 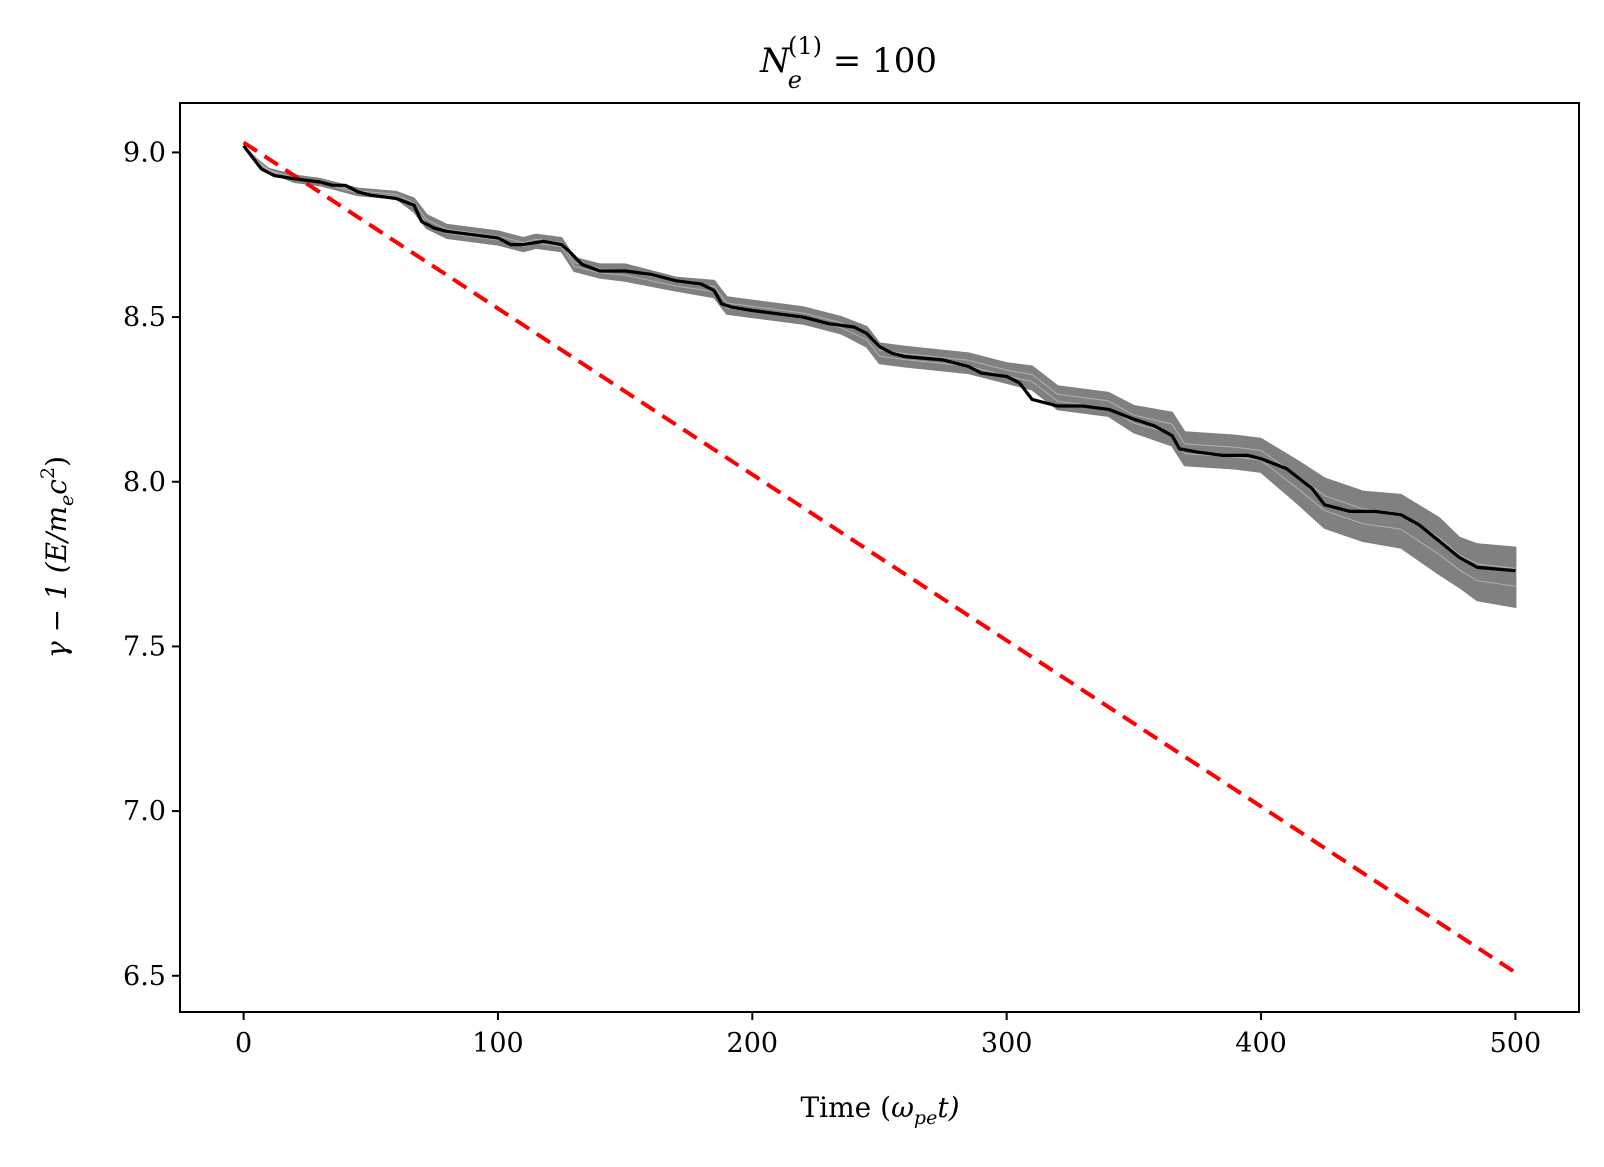 What do you see at coordinates (56, 487) in the screenshot?
I see `ylabel-mid: c` at bounding box center [56, 487].